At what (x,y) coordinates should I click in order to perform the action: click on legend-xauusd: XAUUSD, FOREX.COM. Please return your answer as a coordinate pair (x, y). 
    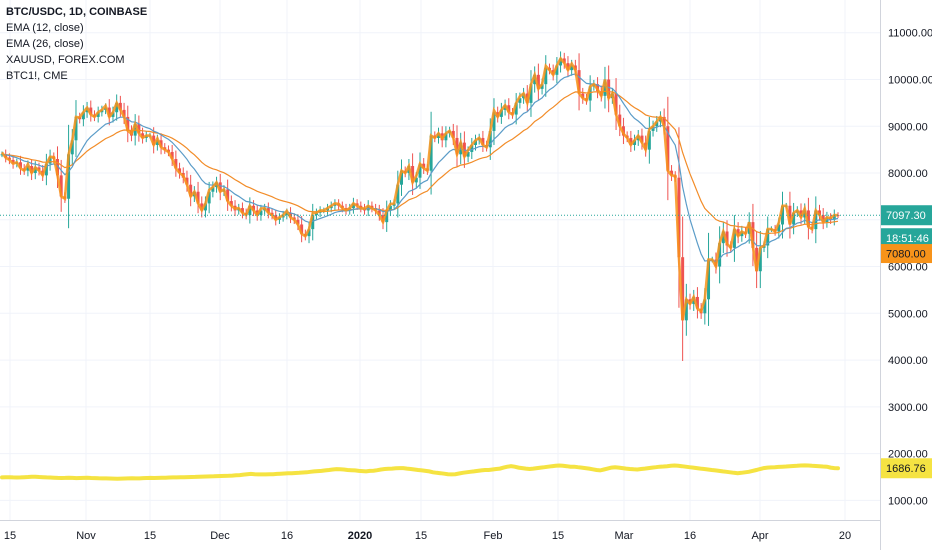
    Looking at the image, I should click on (65, 60).